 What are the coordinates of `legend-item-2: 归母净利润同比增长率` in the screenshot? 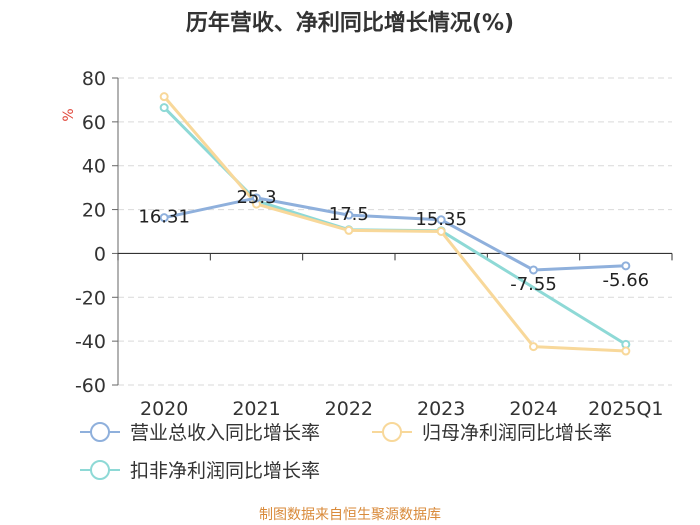 It's located at (492, 433).